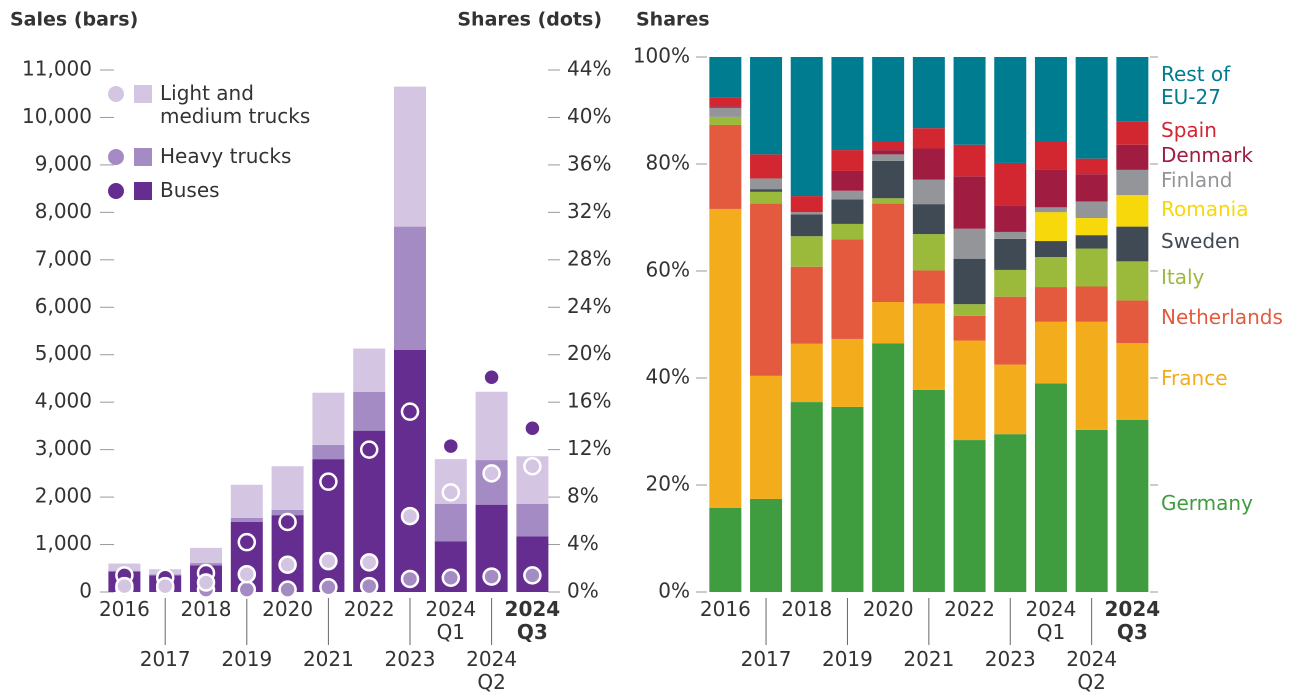 This screenshot has height=698, width=1299. I want to click on y2-title: Shares (dots), so click(529, 20).